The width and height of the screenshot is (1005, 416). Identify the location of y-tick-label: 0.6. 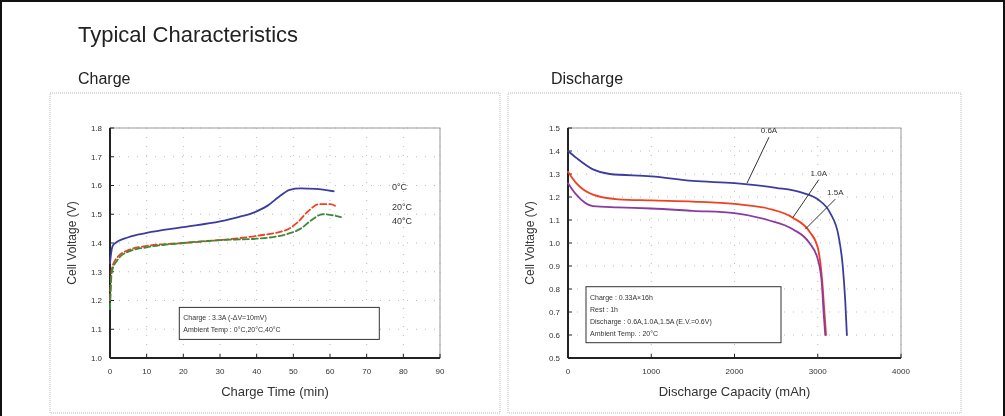
(554, 335).